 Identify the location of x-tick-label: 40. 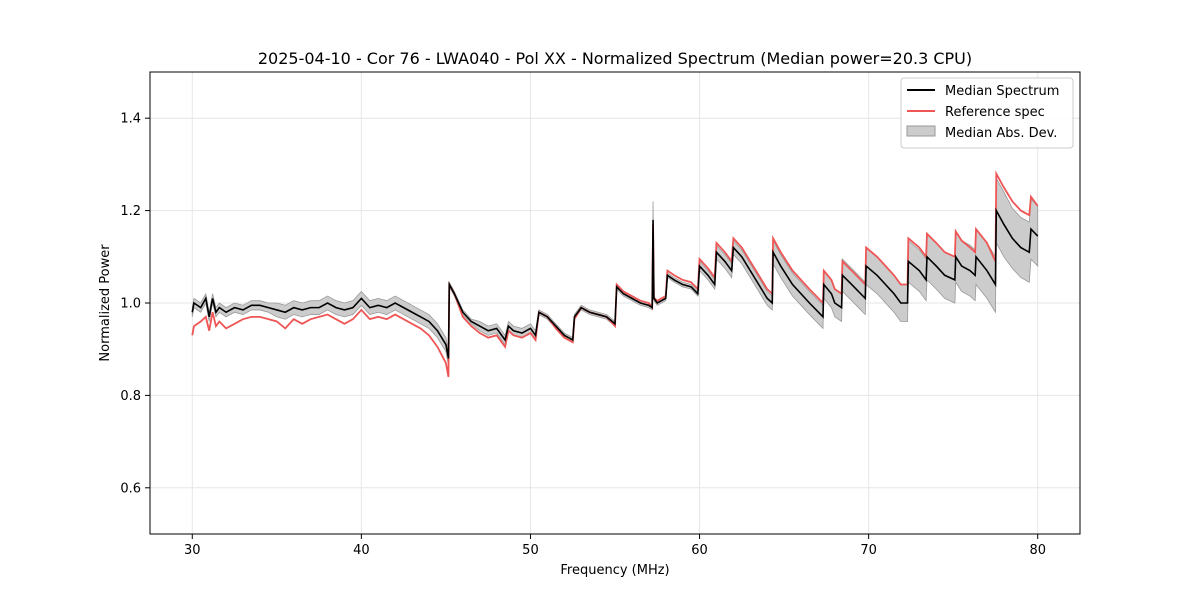
(361, 550).